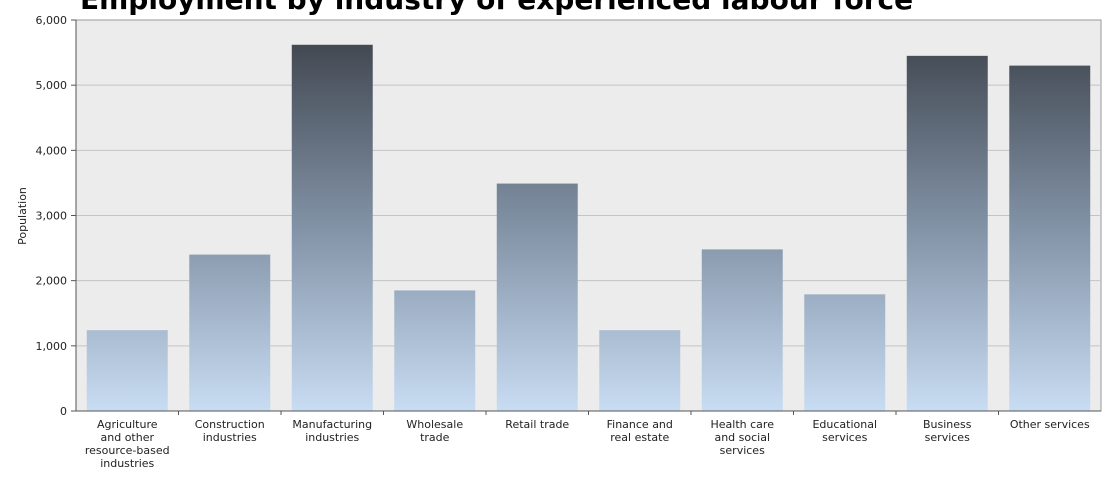 The height and width of the screenshot is (481, 1114). What do you see at coordinates (52, 281) in the screenshot?
I see `y-tick-label: 2,000` at bounding box center [52, 281].